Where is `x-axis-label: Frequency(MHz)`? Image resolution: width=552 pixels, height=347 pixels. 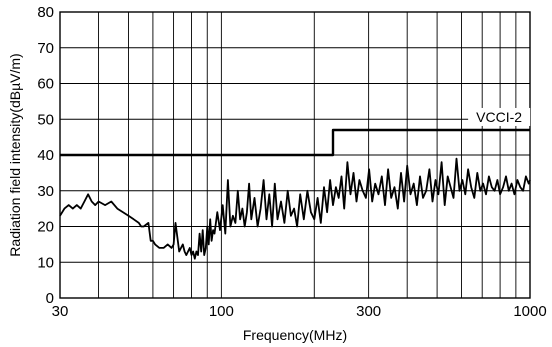 x-axis-label: Frequency(MHz) is located at coordinates (295, 335).